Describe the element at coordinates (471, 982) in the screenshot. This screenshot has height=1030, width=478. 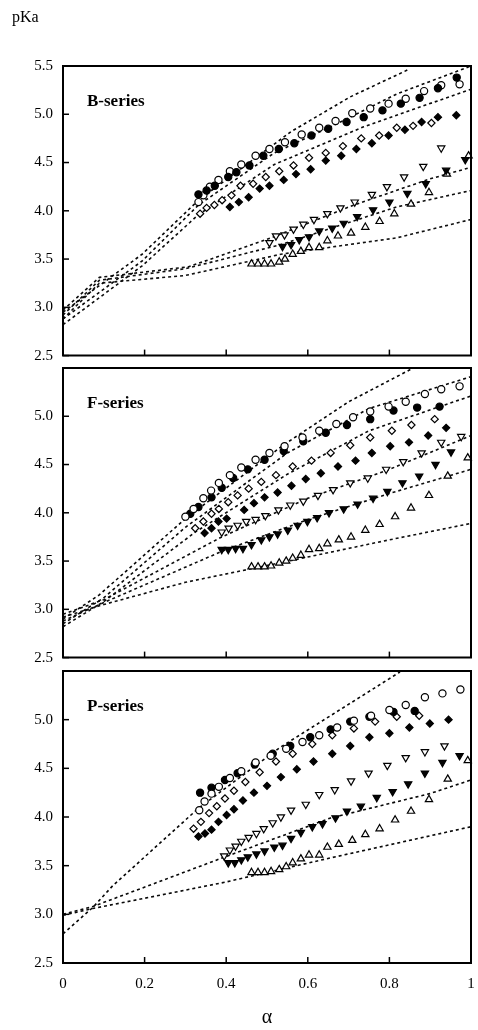
I see `x-tick-label: 1` at that location.